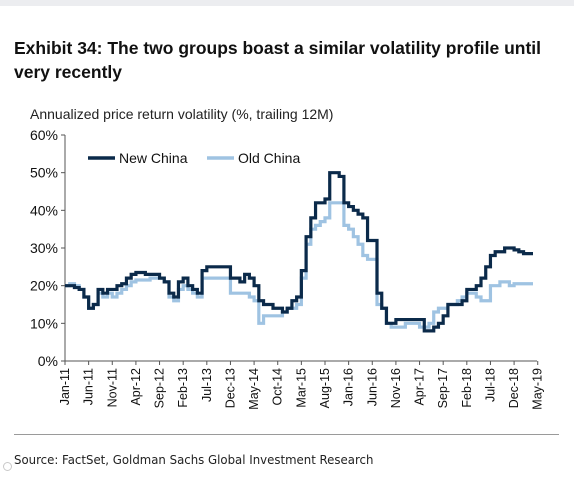  I want to click on legend-label: New China, so click(153, 158).